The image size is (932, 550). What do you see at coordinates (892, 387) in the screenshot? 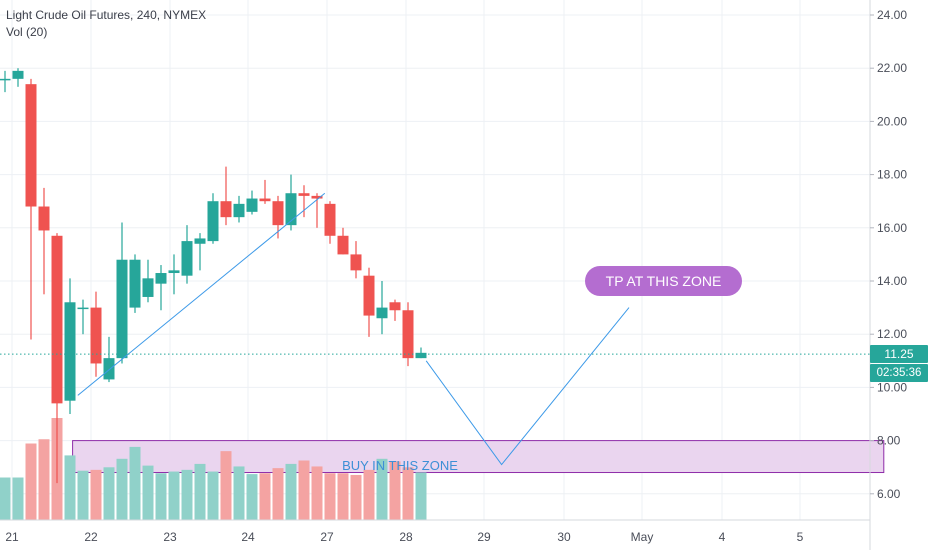
I see `y-tick-label: 10.00` at bounding box center [892, 387].